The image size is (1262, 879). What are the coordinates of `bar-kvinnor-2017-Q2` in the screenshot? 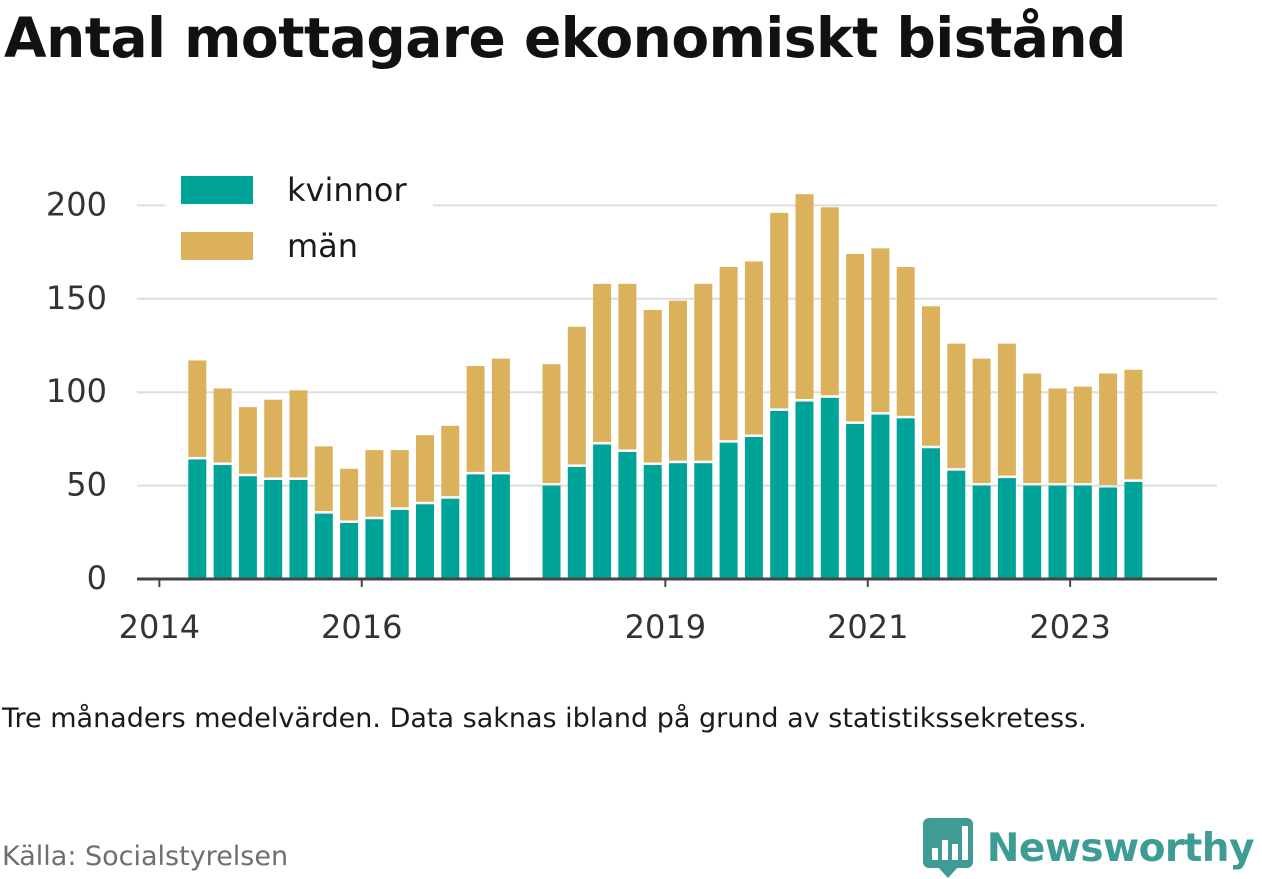 It's located at (475, 526).